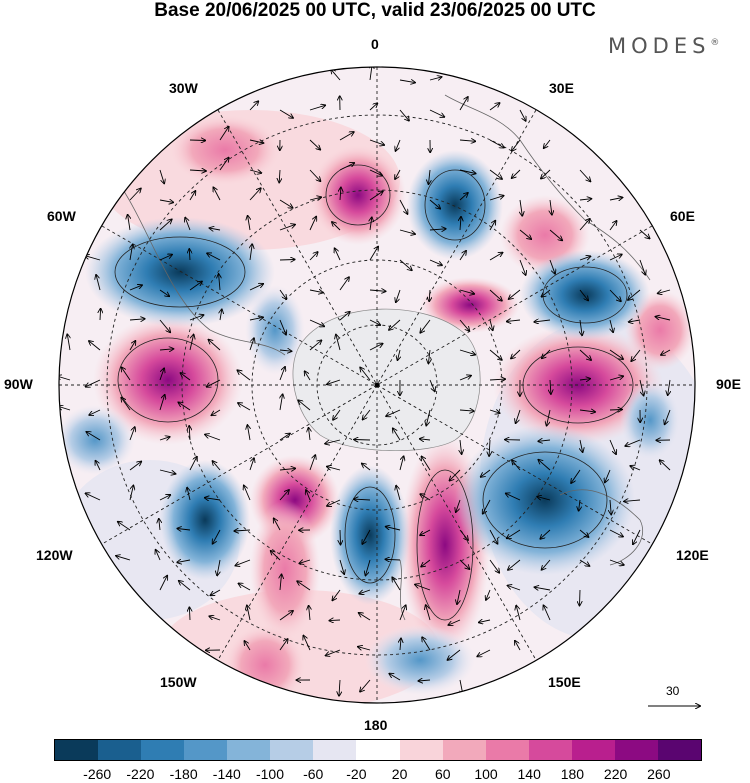 This screenshot has width=750, height=783. I want to click on colorbar-tick-label: -260, so click(97, 774).